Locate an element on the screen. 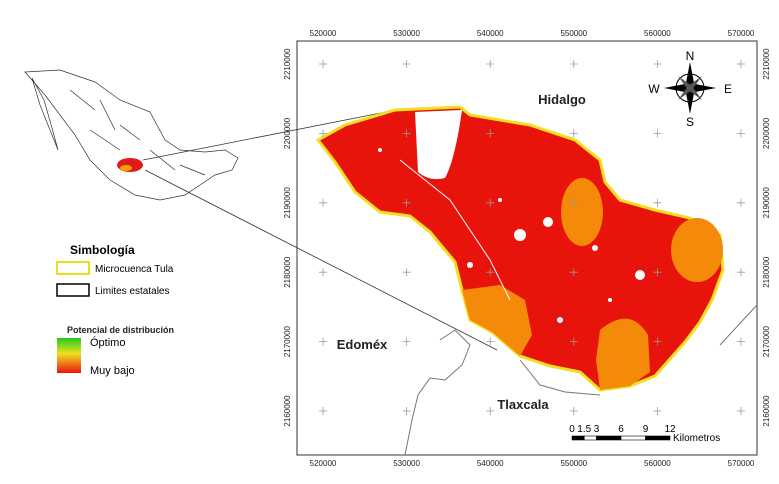 The height and width of the screenshot is (484, 779). legend-label: Microcuenca Tula is located at coordinates (134, 269).